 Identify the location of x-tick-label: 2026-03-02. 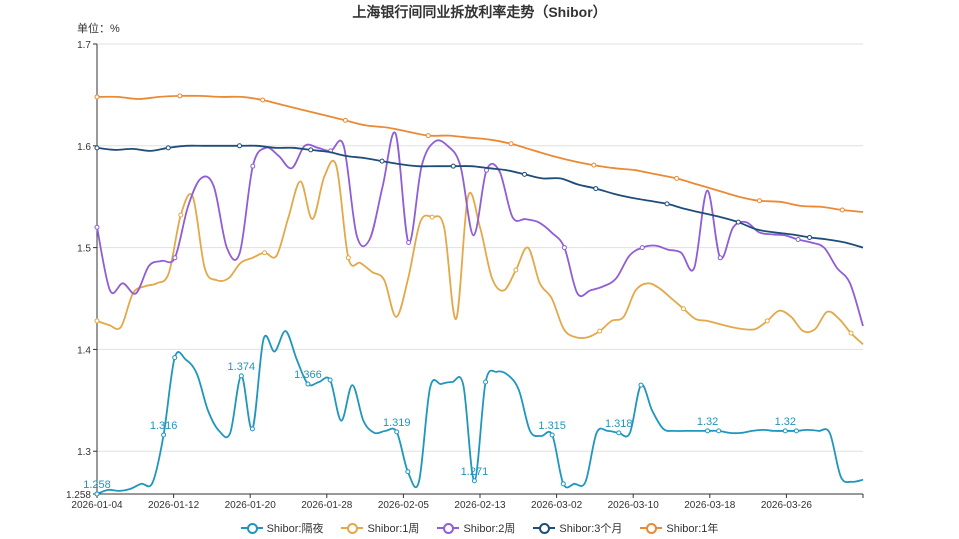
(557, 505).